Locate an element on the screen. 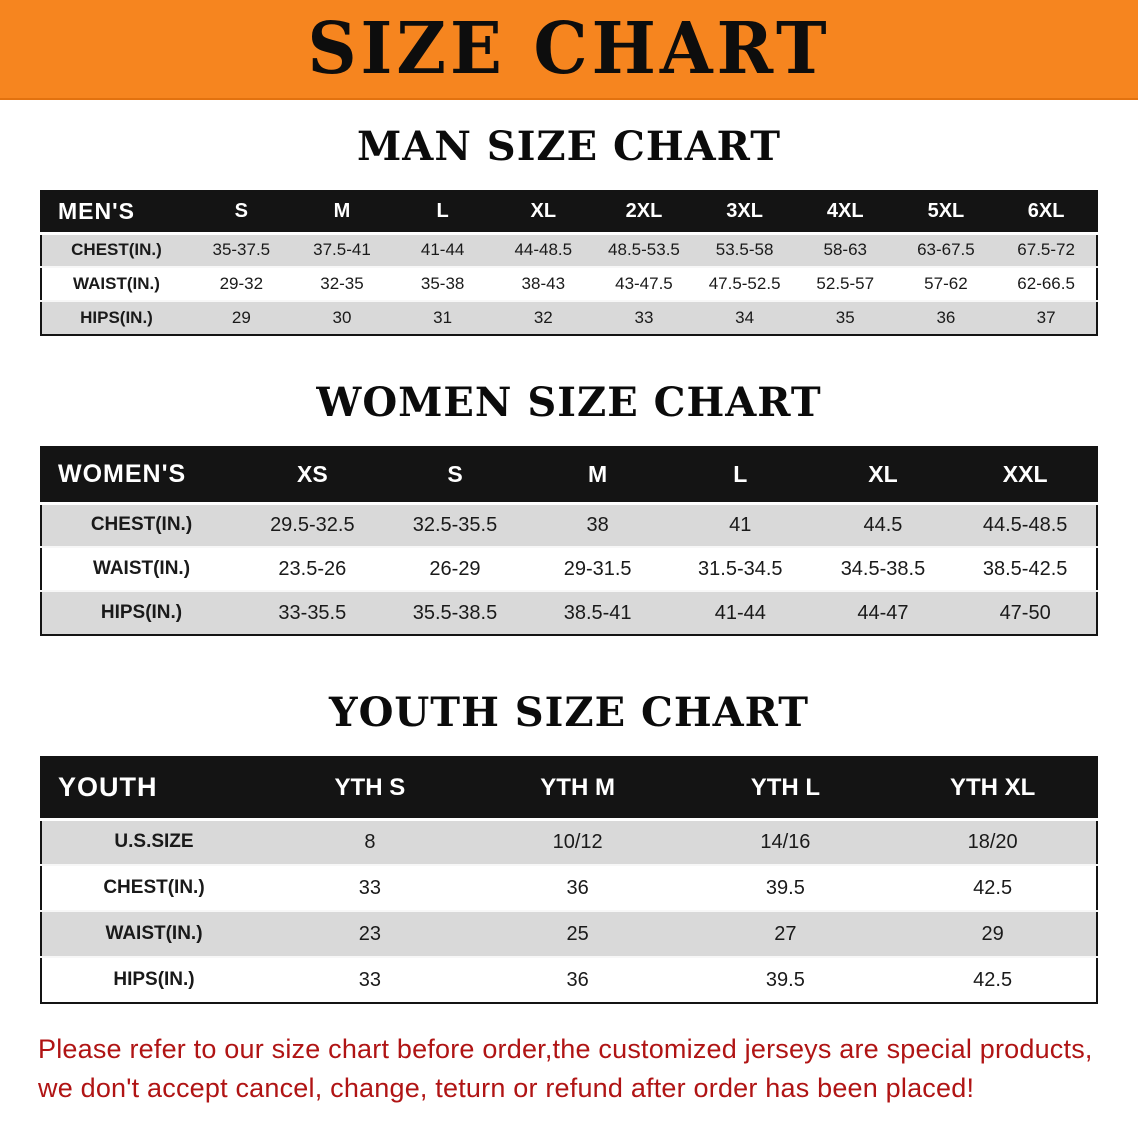 This screenshot has height=1132, width=1138. column-header: YTH M is located at coordinates (577, 789).